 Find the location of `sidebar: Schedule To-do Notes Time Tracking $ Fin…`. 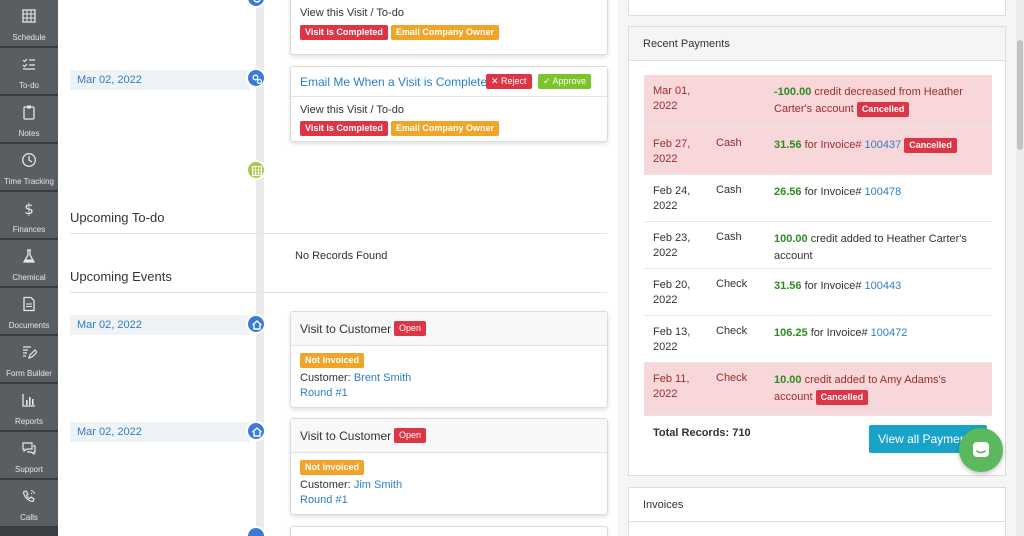

sidebar: Schedule To-do Notes Time Tracking $ Fin… is located at coordinates (29, 268).